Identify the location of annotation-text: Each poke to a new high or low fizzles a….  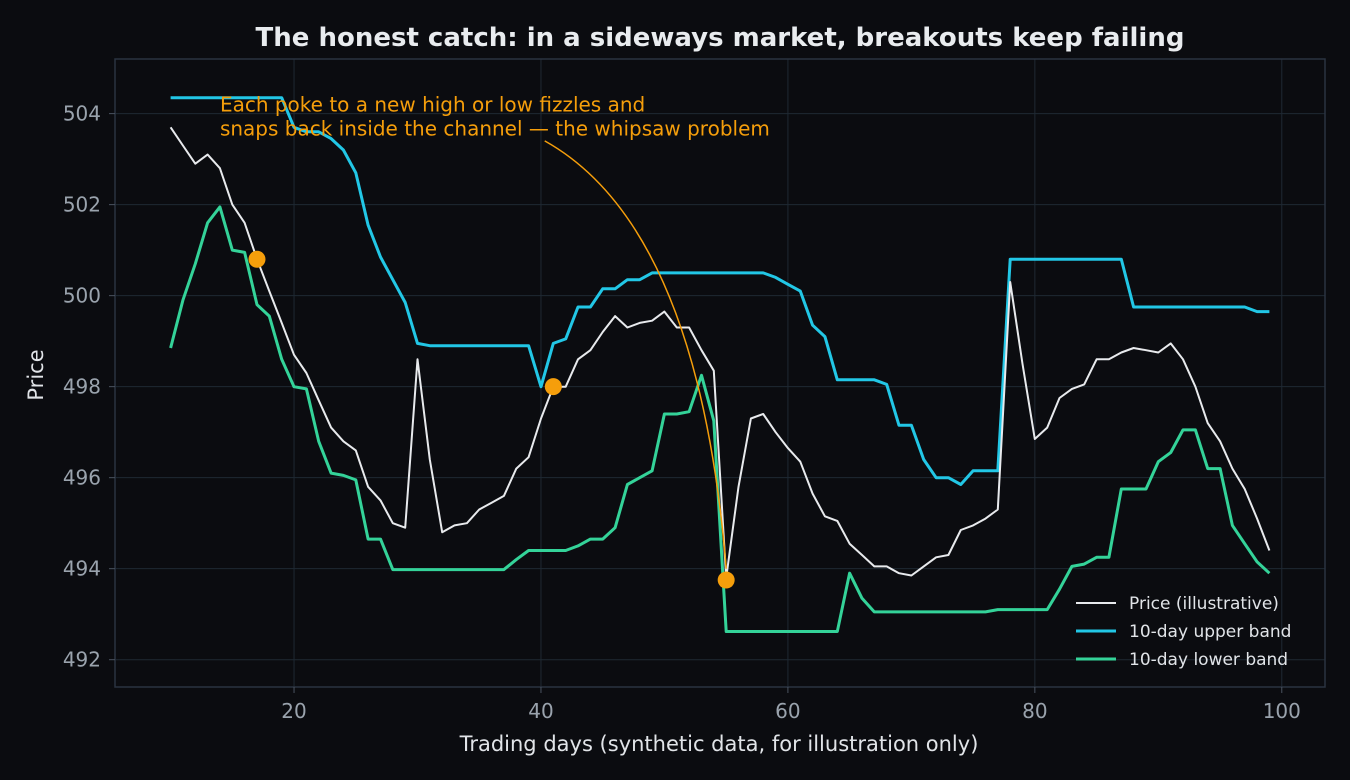
(495, 116).